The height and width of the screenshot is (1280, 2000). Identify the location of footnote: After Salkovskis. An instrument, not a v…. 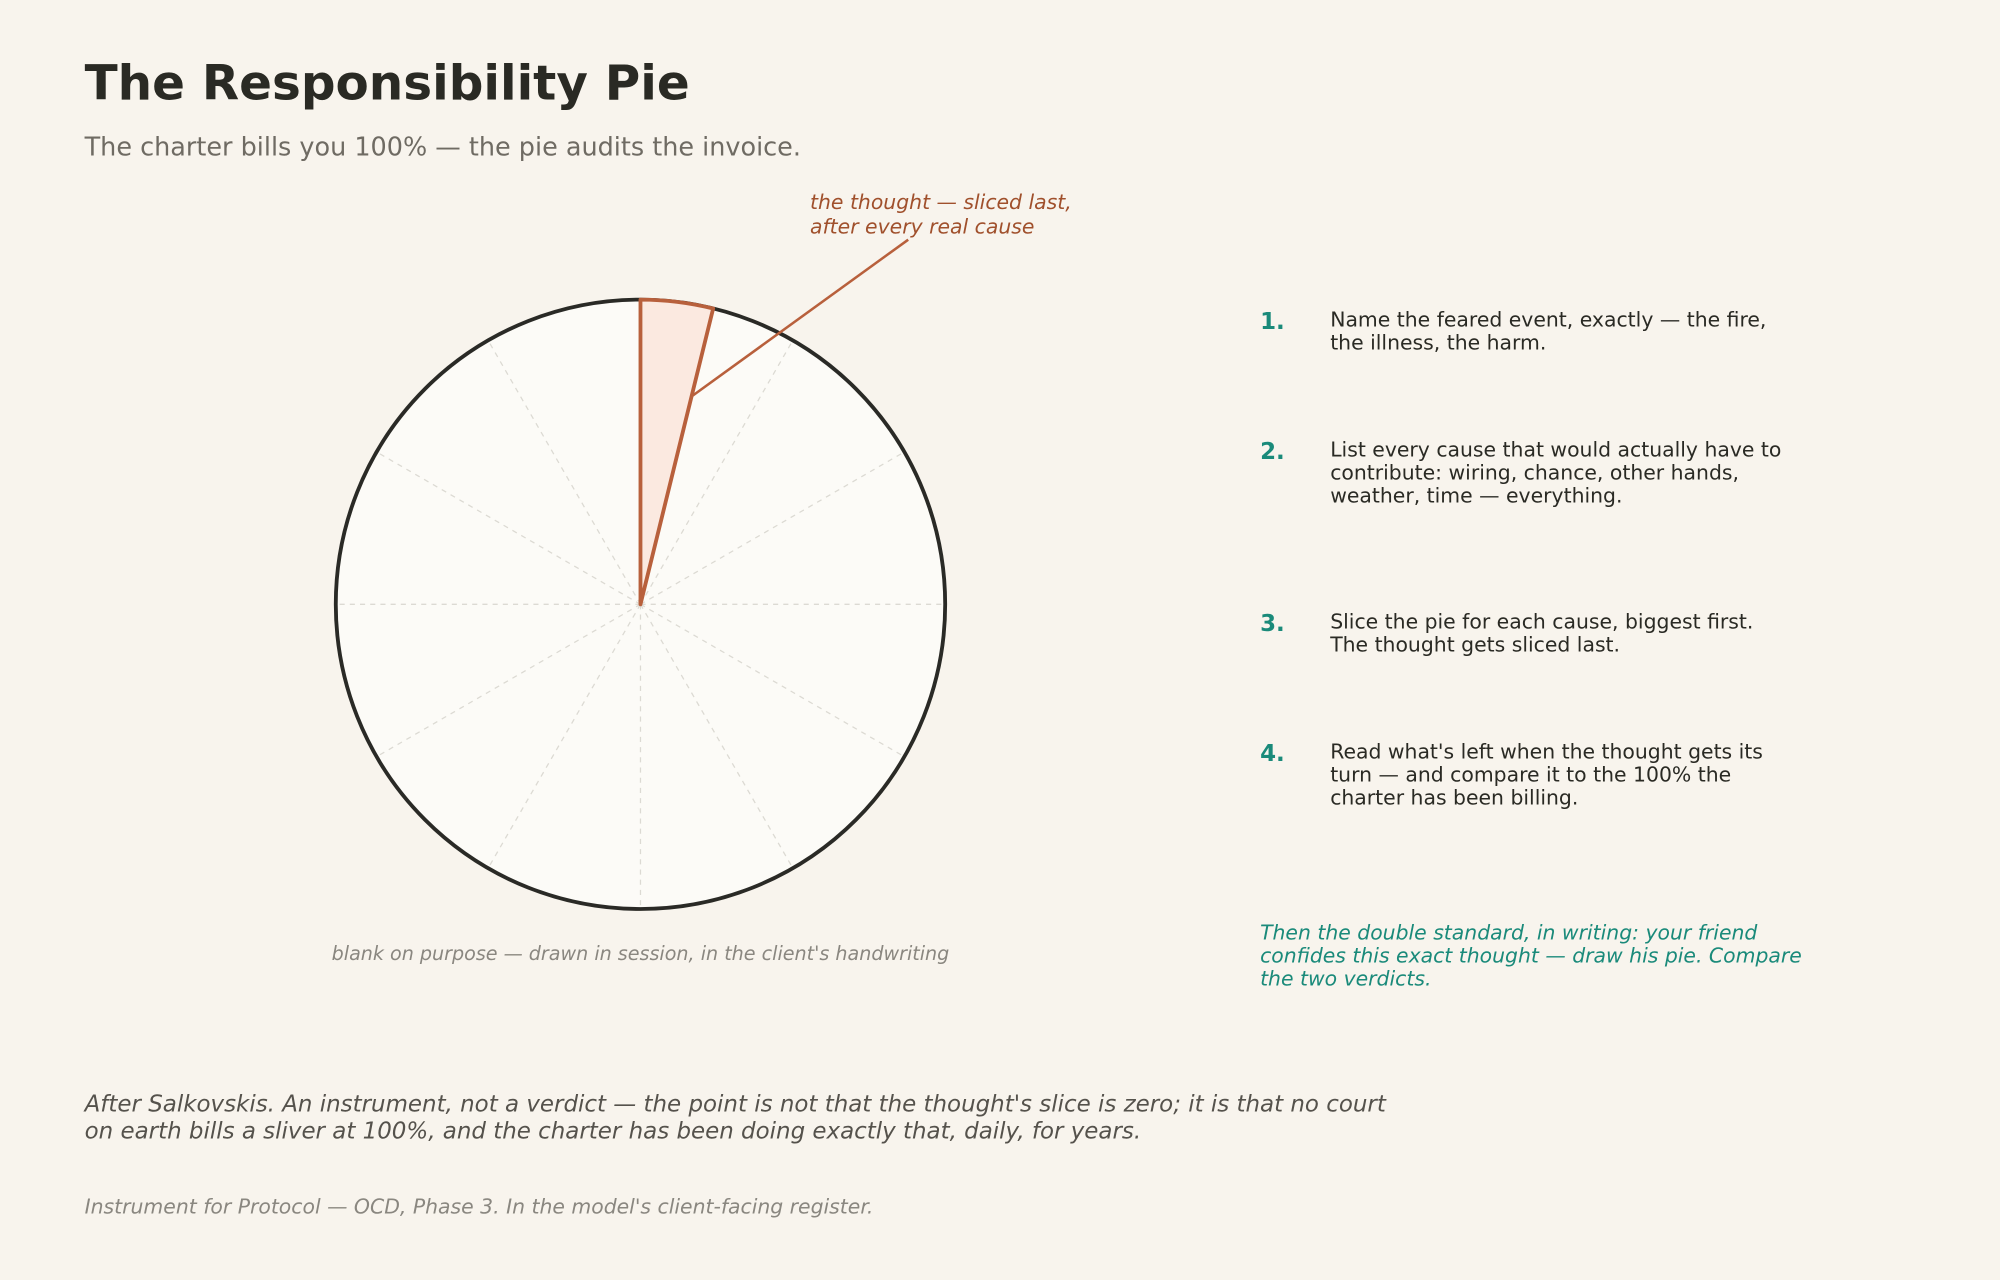
(735, 1105).